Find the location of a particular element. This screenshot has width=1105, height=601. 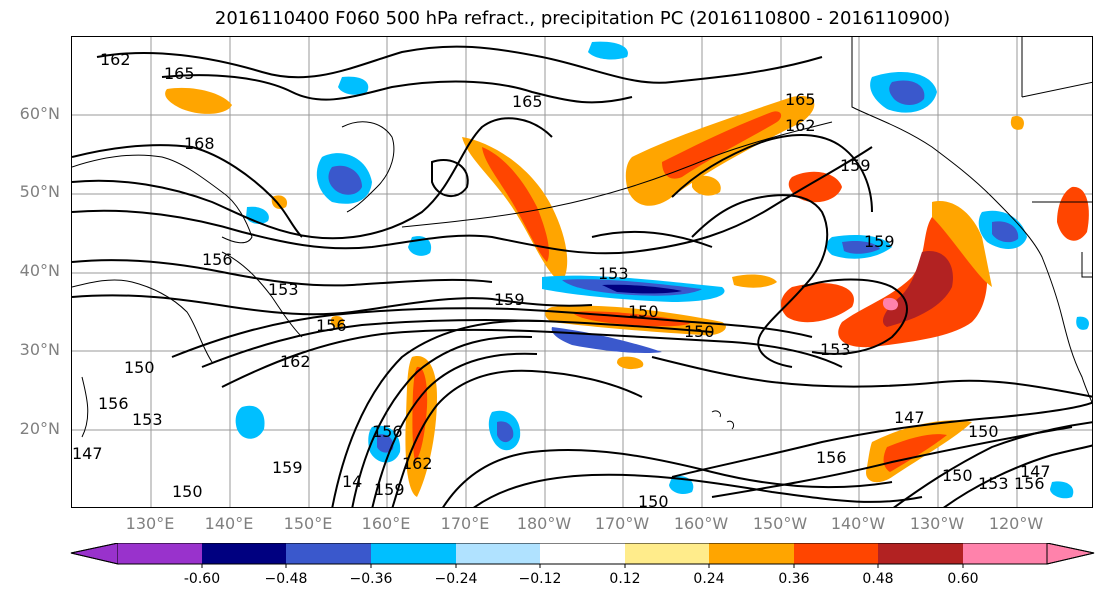

contour-label-165a: 165 is located at coordinates (179, 73).